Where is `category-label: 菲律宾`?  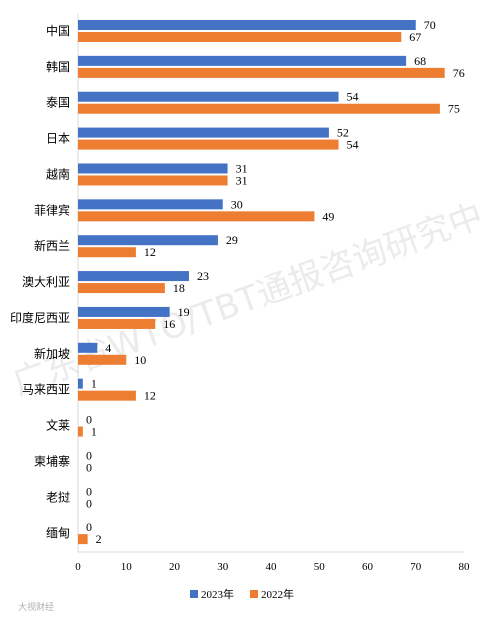 category-label: 菲律宾 is located at coordinates (52, 209).